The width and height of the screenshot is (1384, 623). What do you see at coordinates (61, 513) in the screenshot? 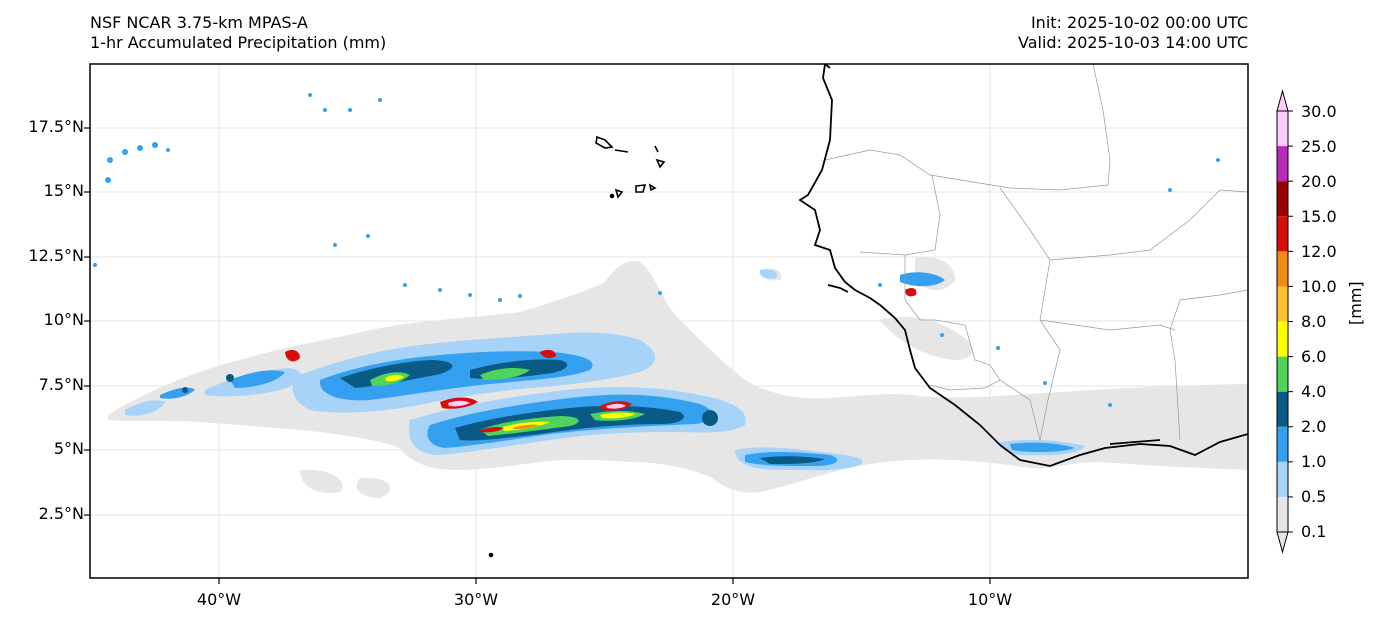
I see `lat-tick-2-5: 2.5°N` at bounding box center [61, 513].